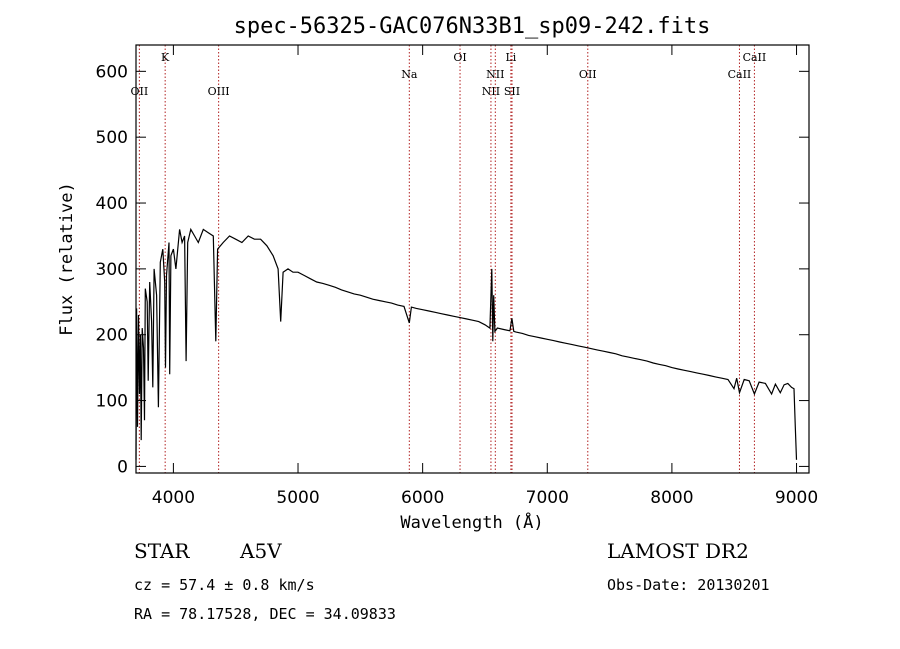  Describe the element at coordinates (796, 498) in the screenshot. I see `x-tick-label: 9000` at that location.